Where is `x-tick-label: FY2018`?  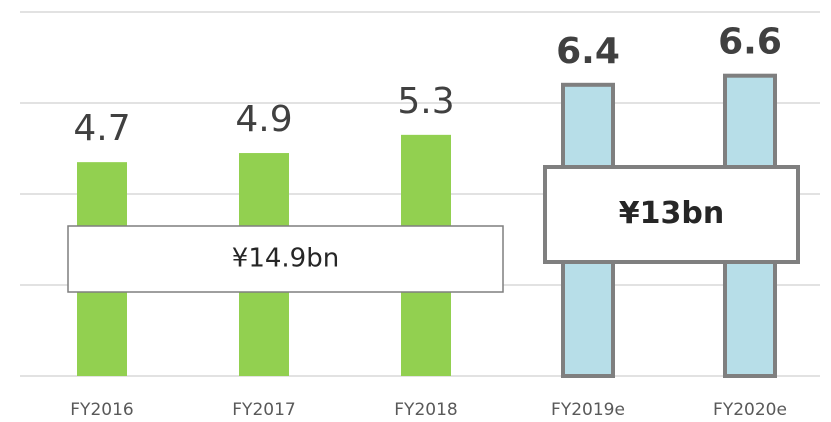 x-tick-label: FY2018 is located at coordinates (425, 410).